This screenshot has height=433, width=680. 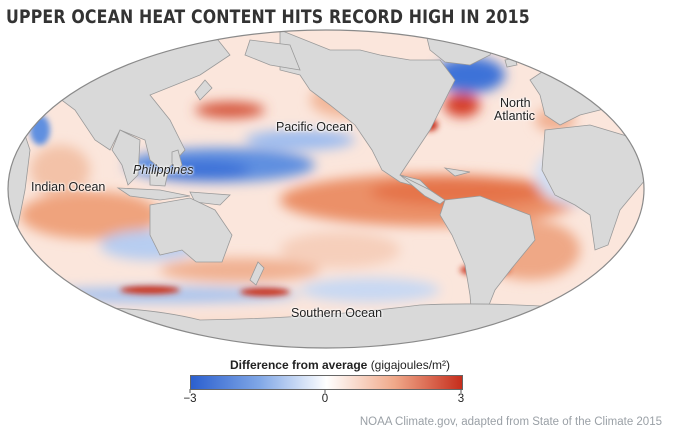 I want to click on label-indian-ocean: Indian Ocean, so click(x=68, y=187).